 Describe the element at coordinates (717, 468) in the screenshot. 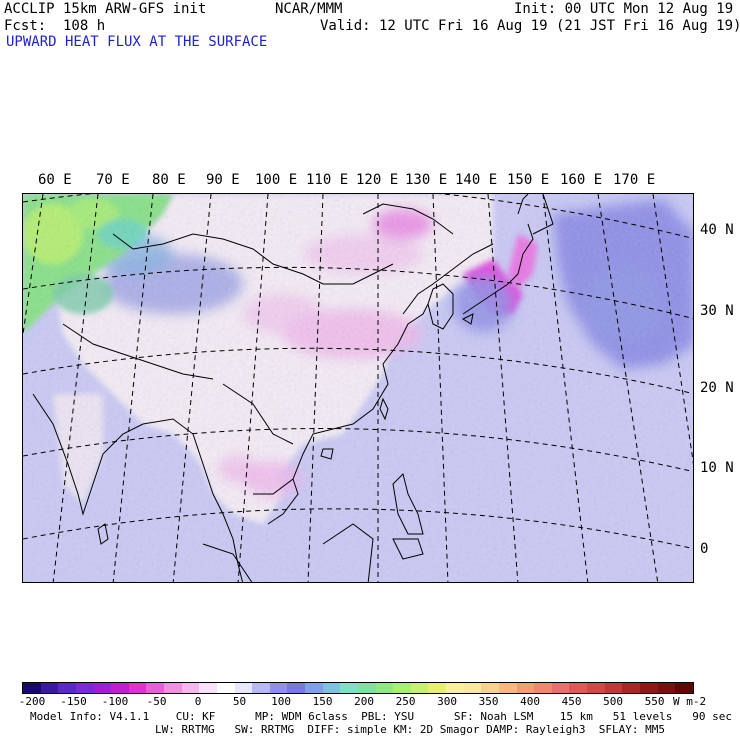

I see `lat-label: 10 N` at that location.